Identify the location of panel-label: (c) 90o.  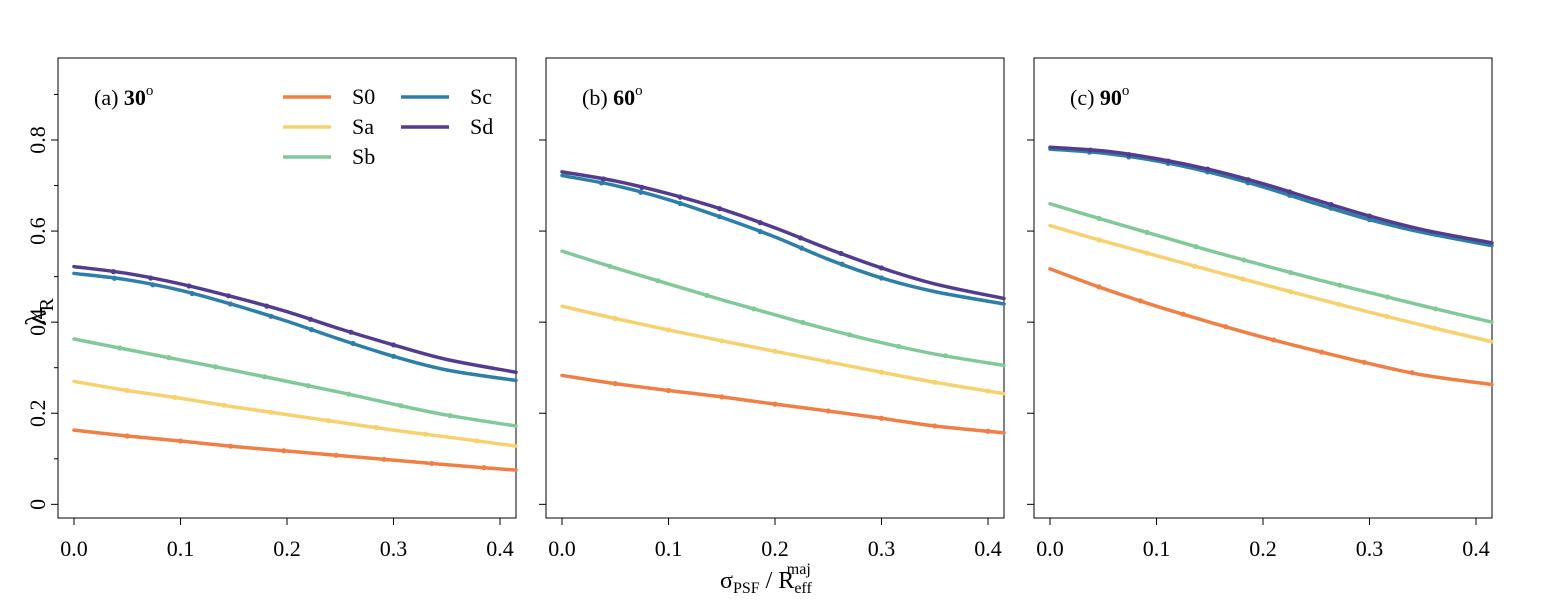
(1099, 96).